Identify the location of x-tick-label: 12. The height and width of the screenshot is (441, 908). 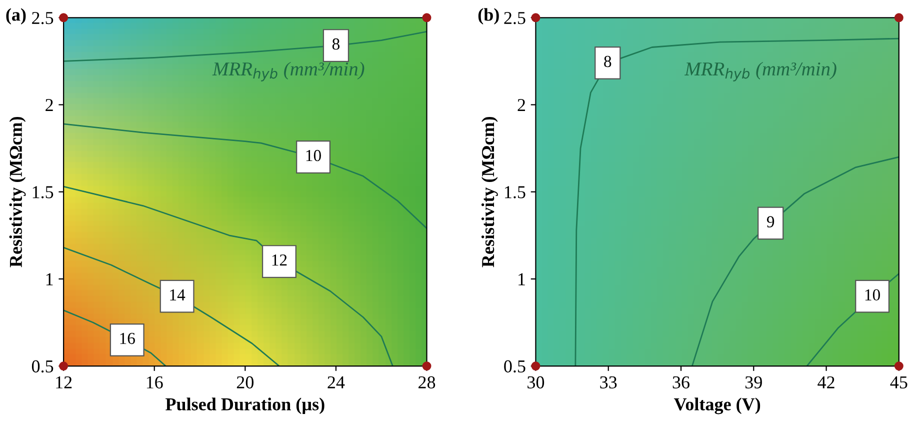
(64, 382).